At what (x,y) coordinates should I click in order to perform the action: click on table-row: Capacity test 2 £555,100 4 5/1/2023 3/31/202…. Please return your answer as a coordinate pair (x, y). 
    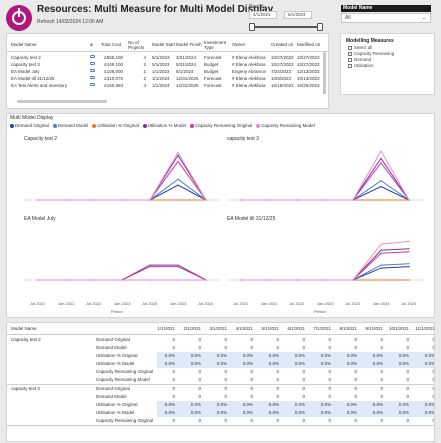
    Looking at the image, I should click on (167, 57).